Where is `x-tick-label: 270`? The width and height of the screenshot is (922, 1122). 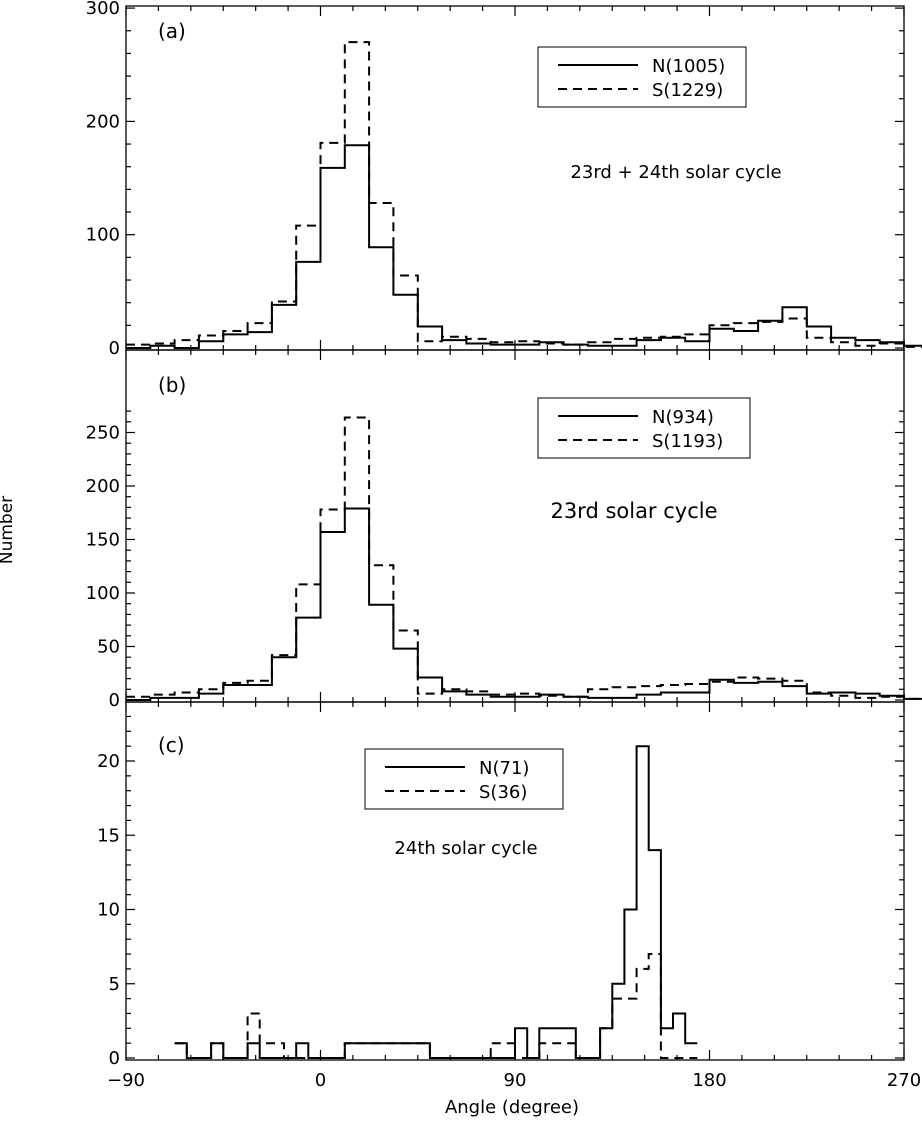 x-tick-label: 270 is located at coordinates (904, 1080).